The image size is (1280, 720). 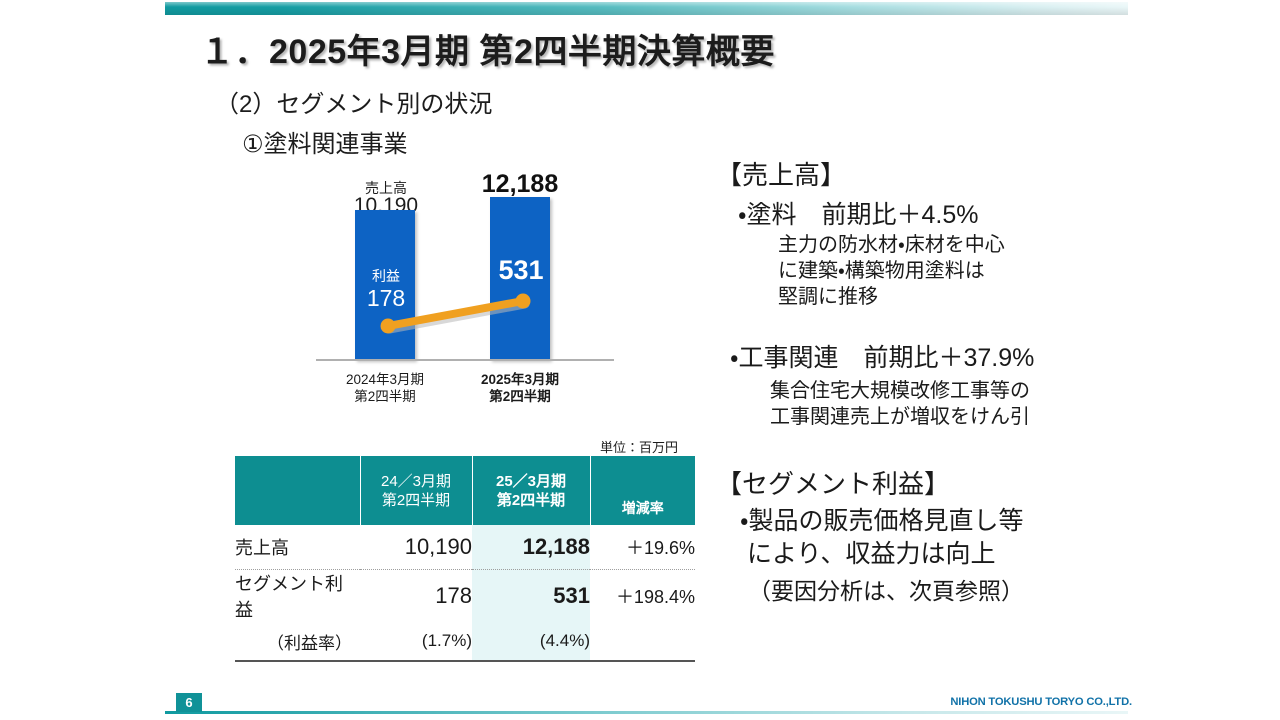 I want to click on table-row: （利益率） (1.7%) (4.4%), so click(x=465, y=642).